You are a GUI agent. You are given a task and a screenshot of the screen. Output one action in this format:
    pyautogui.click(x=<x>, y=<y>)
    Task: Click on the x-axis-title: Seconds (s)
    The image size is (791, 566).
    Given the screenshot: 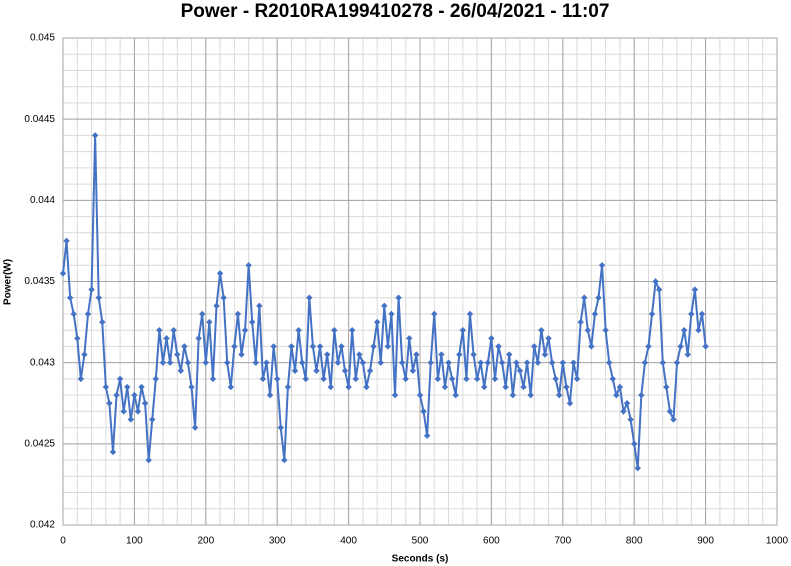 What is the action you would take?
    pyautogui.click(x=420, y=559)
    